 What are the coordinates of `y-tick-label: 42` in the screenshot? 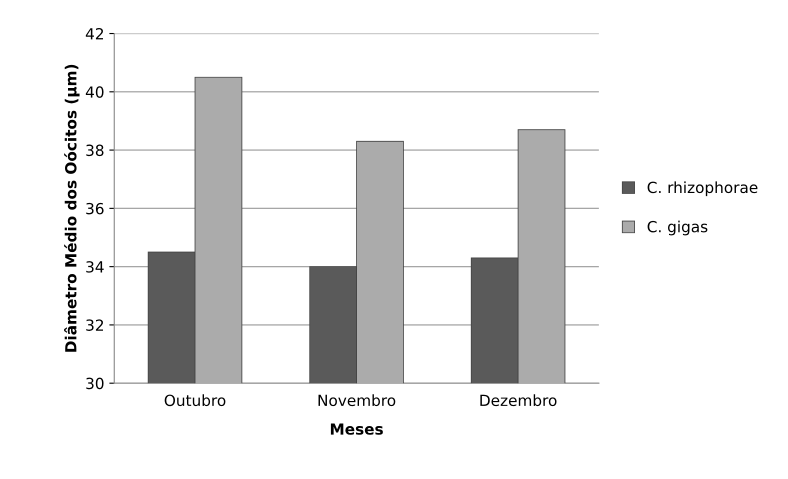 It's located at (95, 34).